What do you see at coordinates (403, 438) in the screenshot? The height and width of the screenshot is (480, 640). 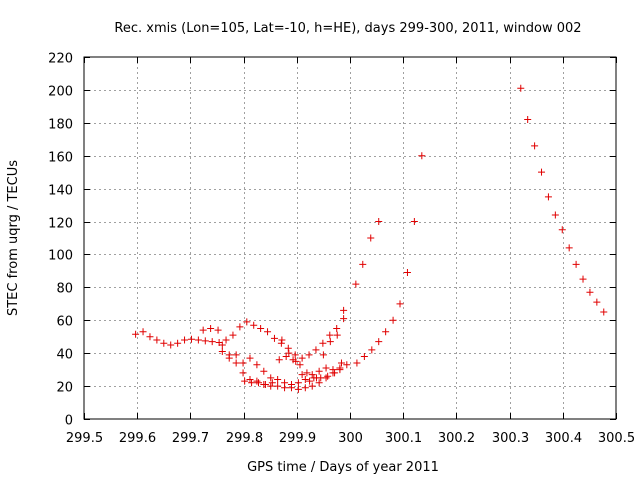 I see `x-tick-label: 300.1` at bounding box center [403, 438].